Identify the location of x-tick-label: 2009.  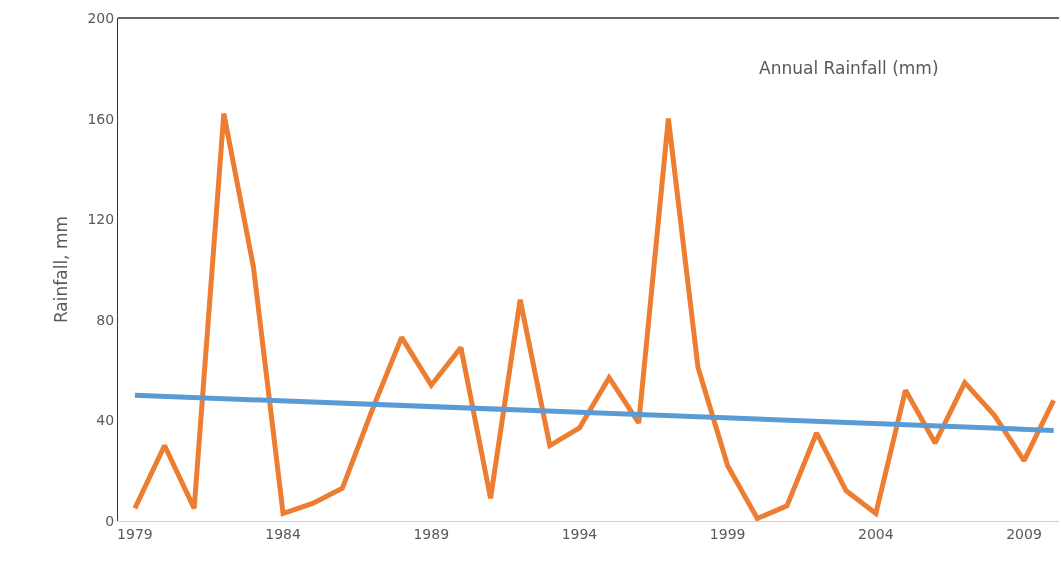
(1024, 533).